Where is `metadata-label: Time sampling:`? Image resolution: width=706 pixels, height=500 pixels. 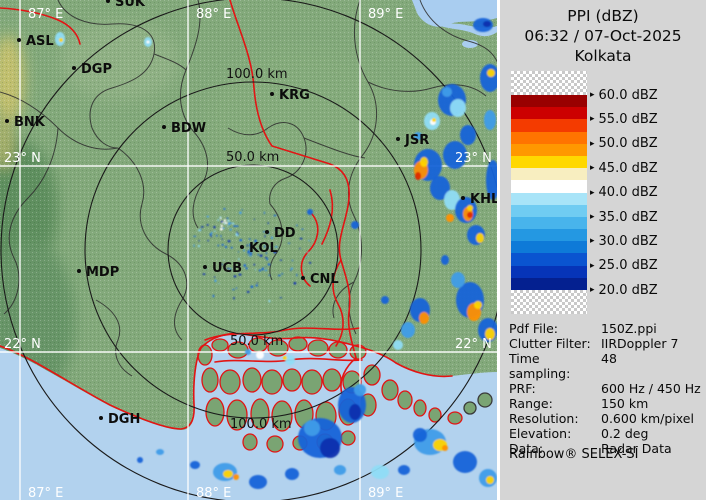
metadata-label: Time sampling: is located at coordinates (540, 366).